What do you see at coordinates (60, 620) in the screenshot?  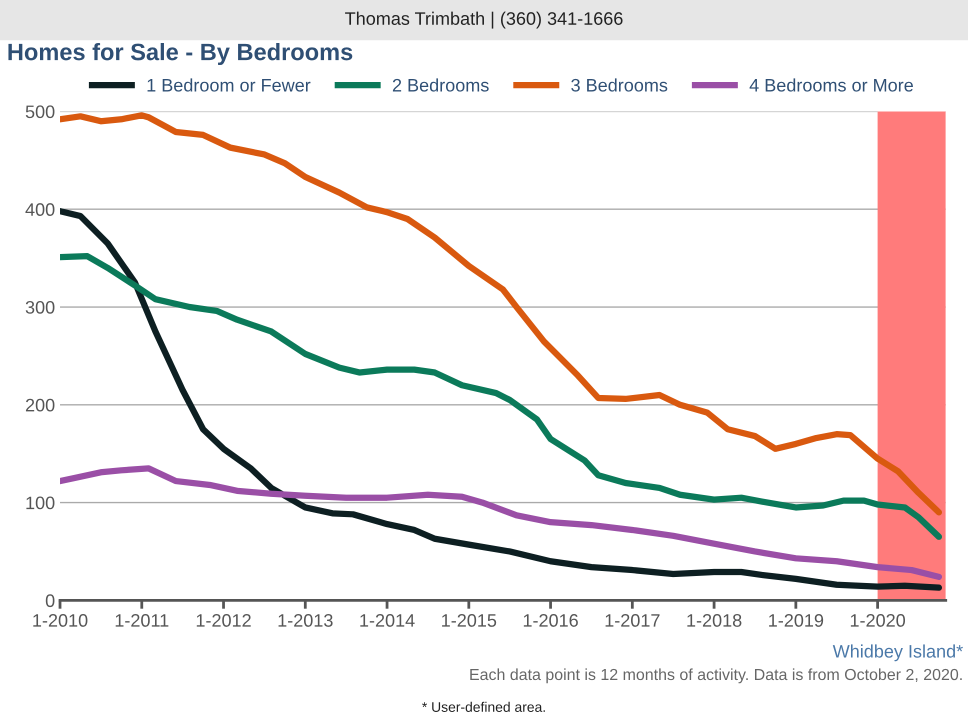 I see `x-tick-label: 1-2010` at bounding box center [60, 620].